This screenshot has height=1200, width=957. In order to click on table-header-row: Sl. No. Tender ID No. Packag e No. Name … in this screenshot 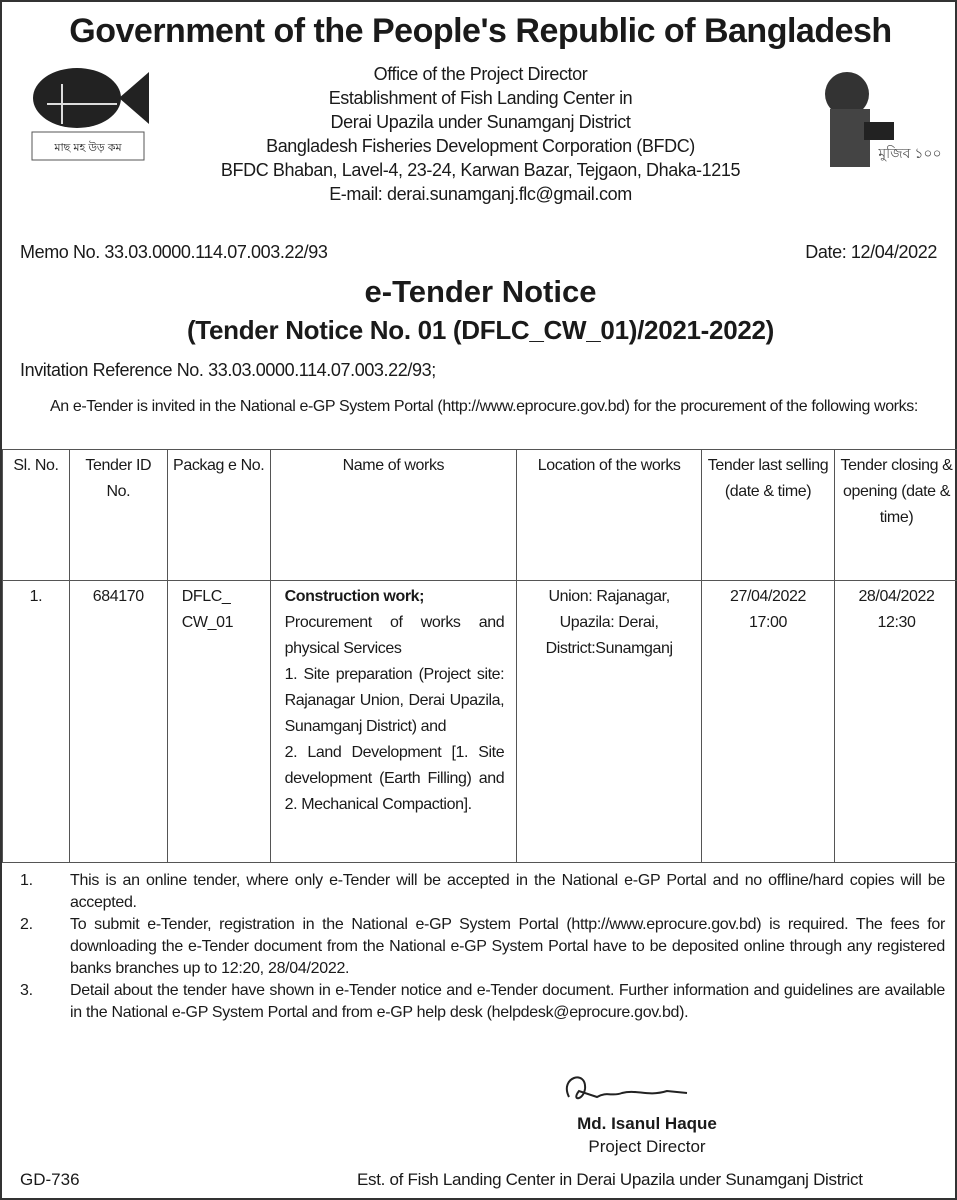, I will do `click(479, 515)`.